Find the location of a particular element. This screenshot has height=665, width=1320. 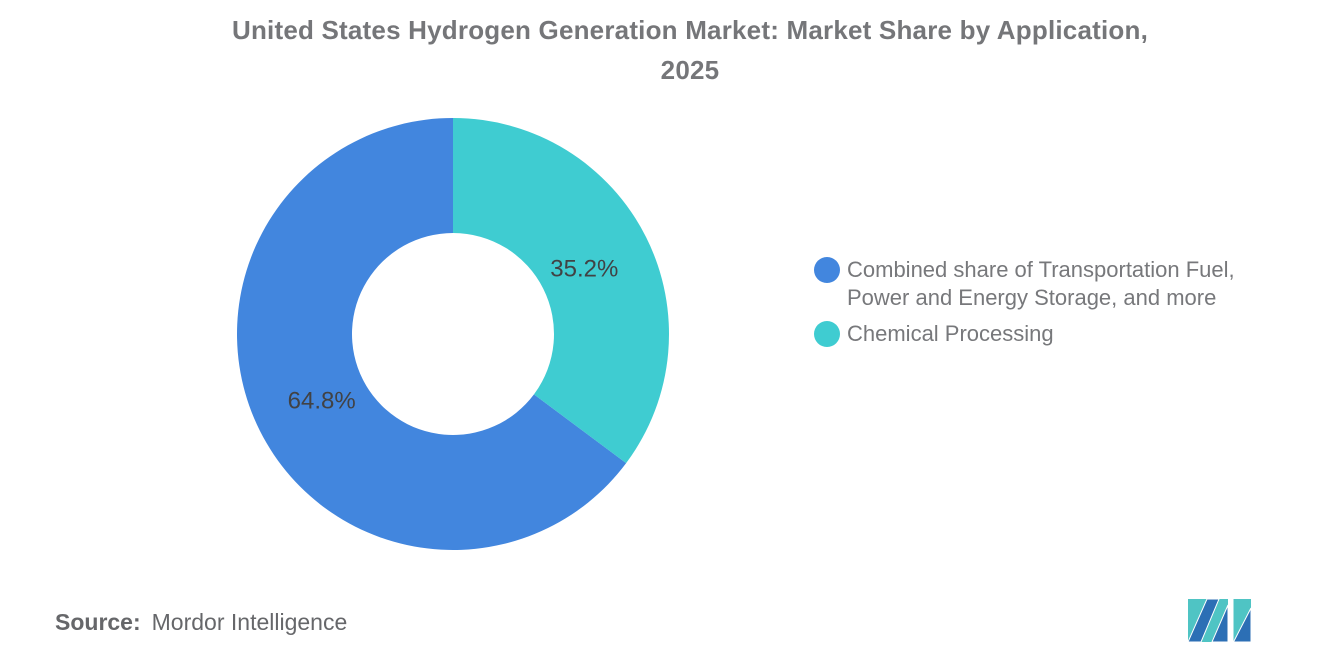

source-prefix: Source: is located at coordinates (98, 622).